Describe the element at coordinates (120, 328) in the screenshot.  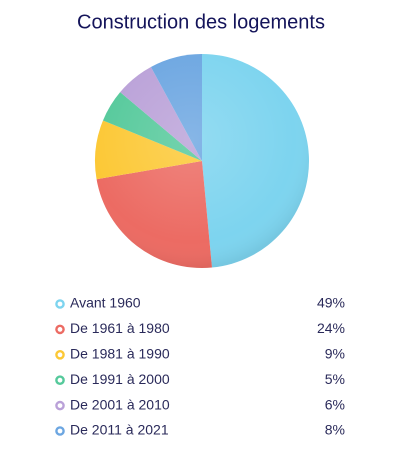
I see `legend-label: De 1961 à 1980` at that location.